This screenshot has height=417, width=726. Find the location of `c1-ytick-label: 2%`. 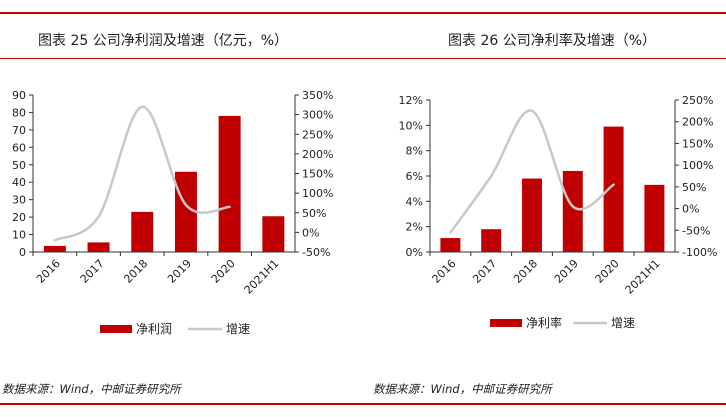

c1-ytick-label: 2% is located at coordinates (414, 227).